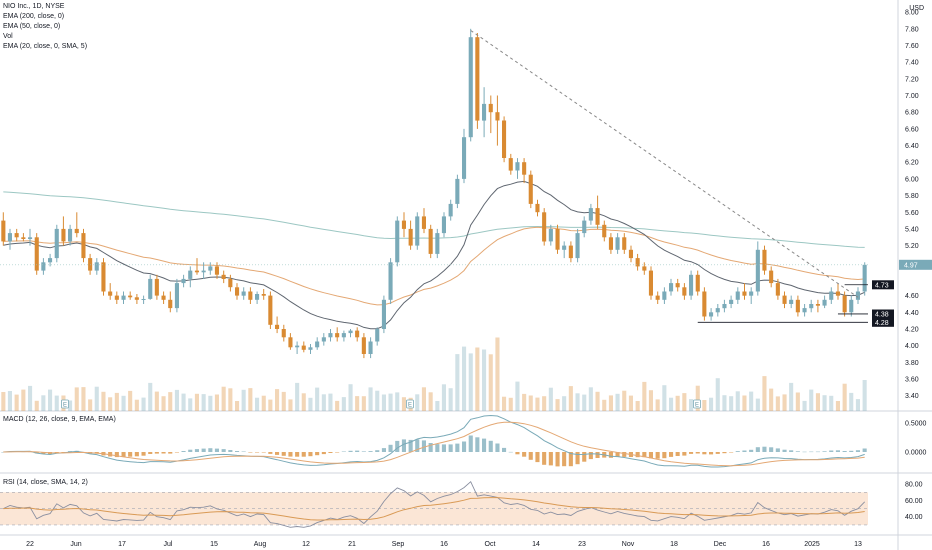 The image size is (932, 550). I want to click on ema50-legend: EMA (50, close, 0), so click(32, 26).